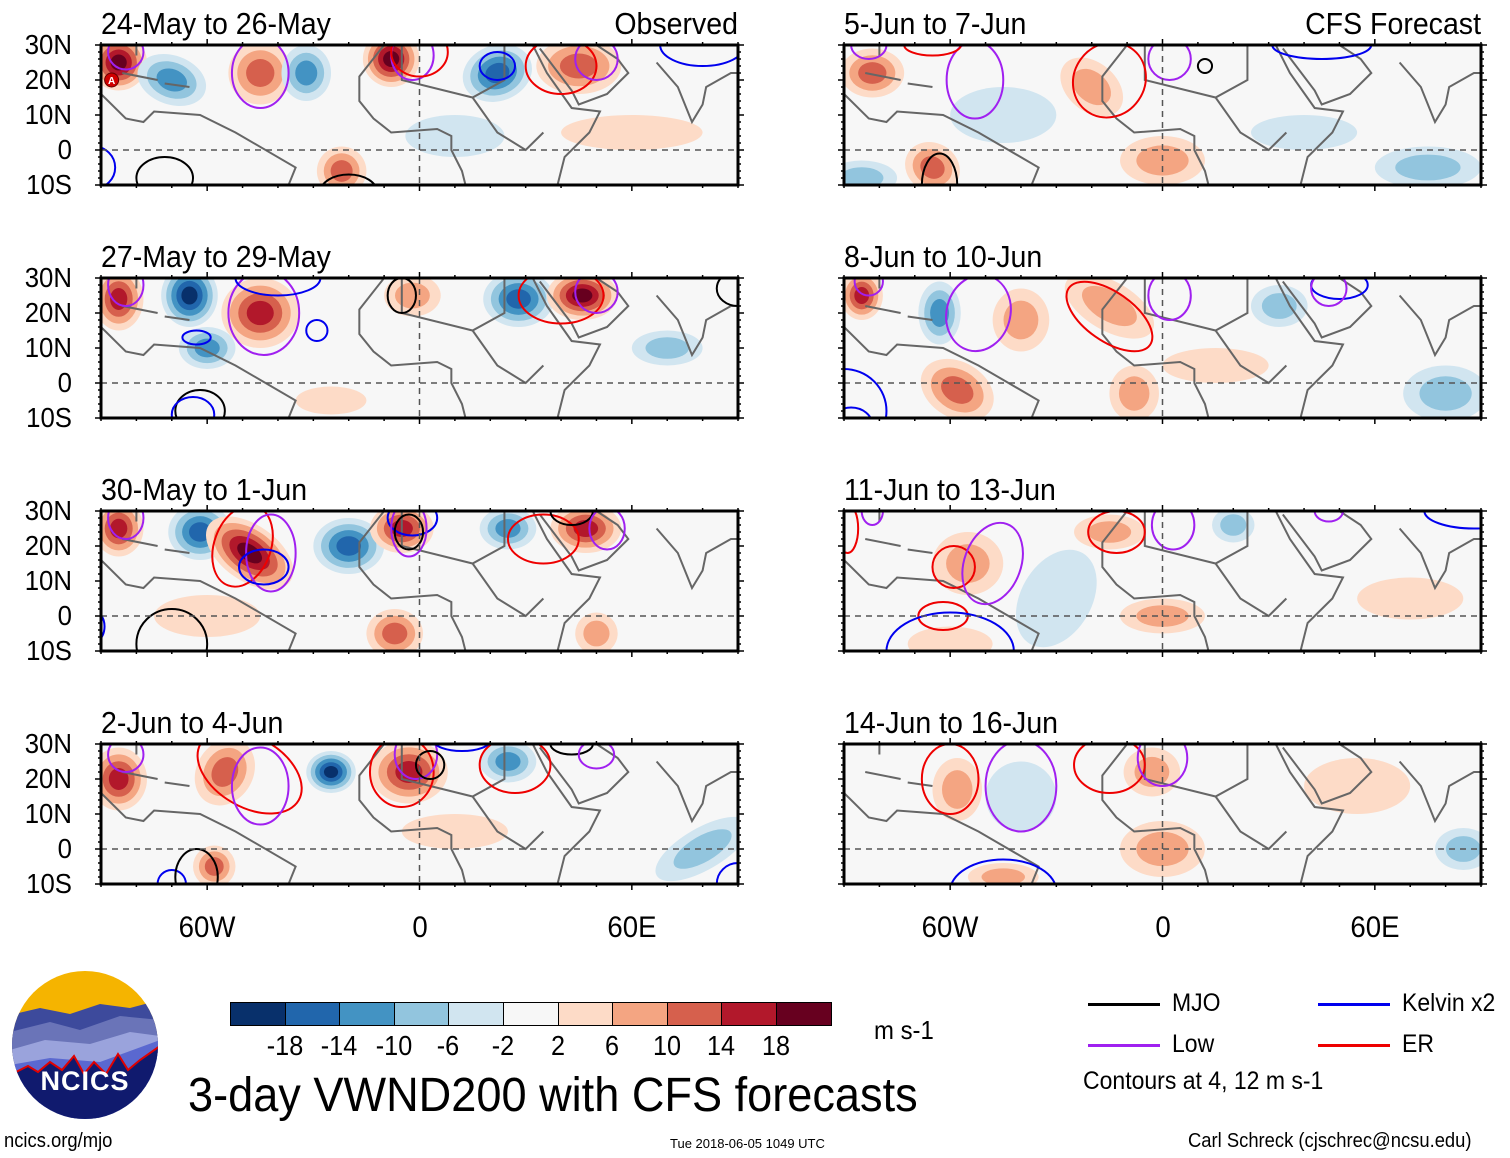 This screenshot has width=1510, height=1158. Describe the element at coordinates (58, 1141) in the screenshot. I see `site-link: ncics.org/mjo` at that location.